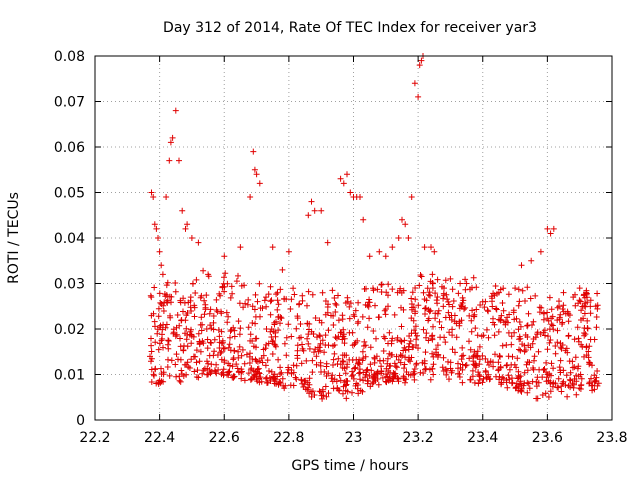  What do you see at coordinates (224, 438) in the screenshot?
I see `x-tick-label: 22.6` at bounding box center [224, 438].